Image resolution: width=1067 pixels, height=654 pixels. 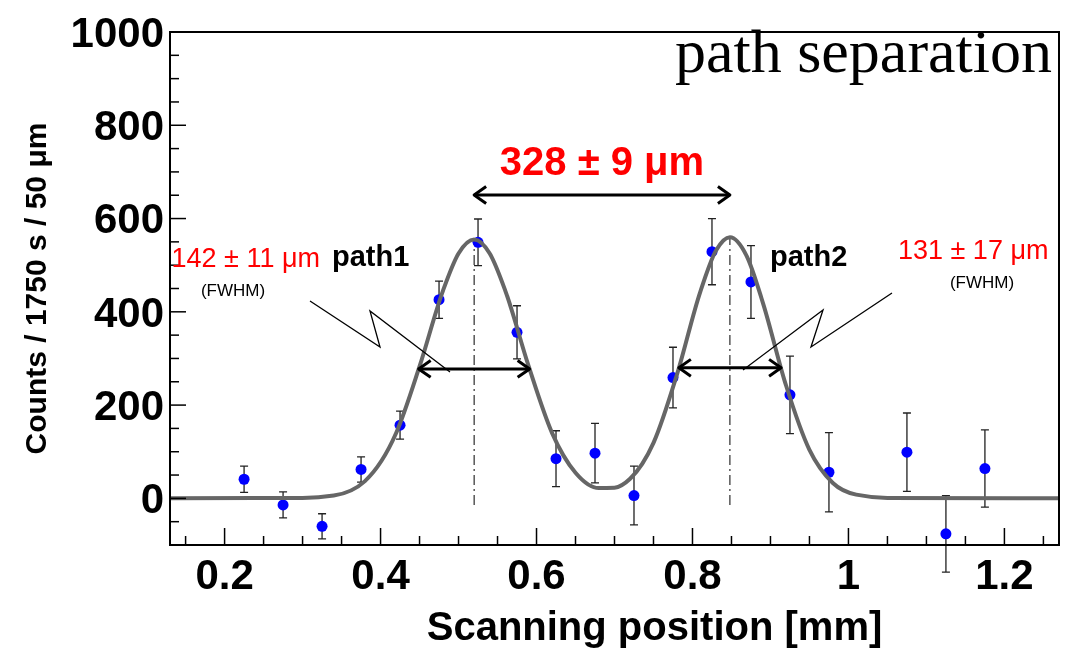 What do you see at coordinates (973, 250) in the screenshot?
I see `annotation: 131 ± 17 μm` at bounding box center [973, 250].